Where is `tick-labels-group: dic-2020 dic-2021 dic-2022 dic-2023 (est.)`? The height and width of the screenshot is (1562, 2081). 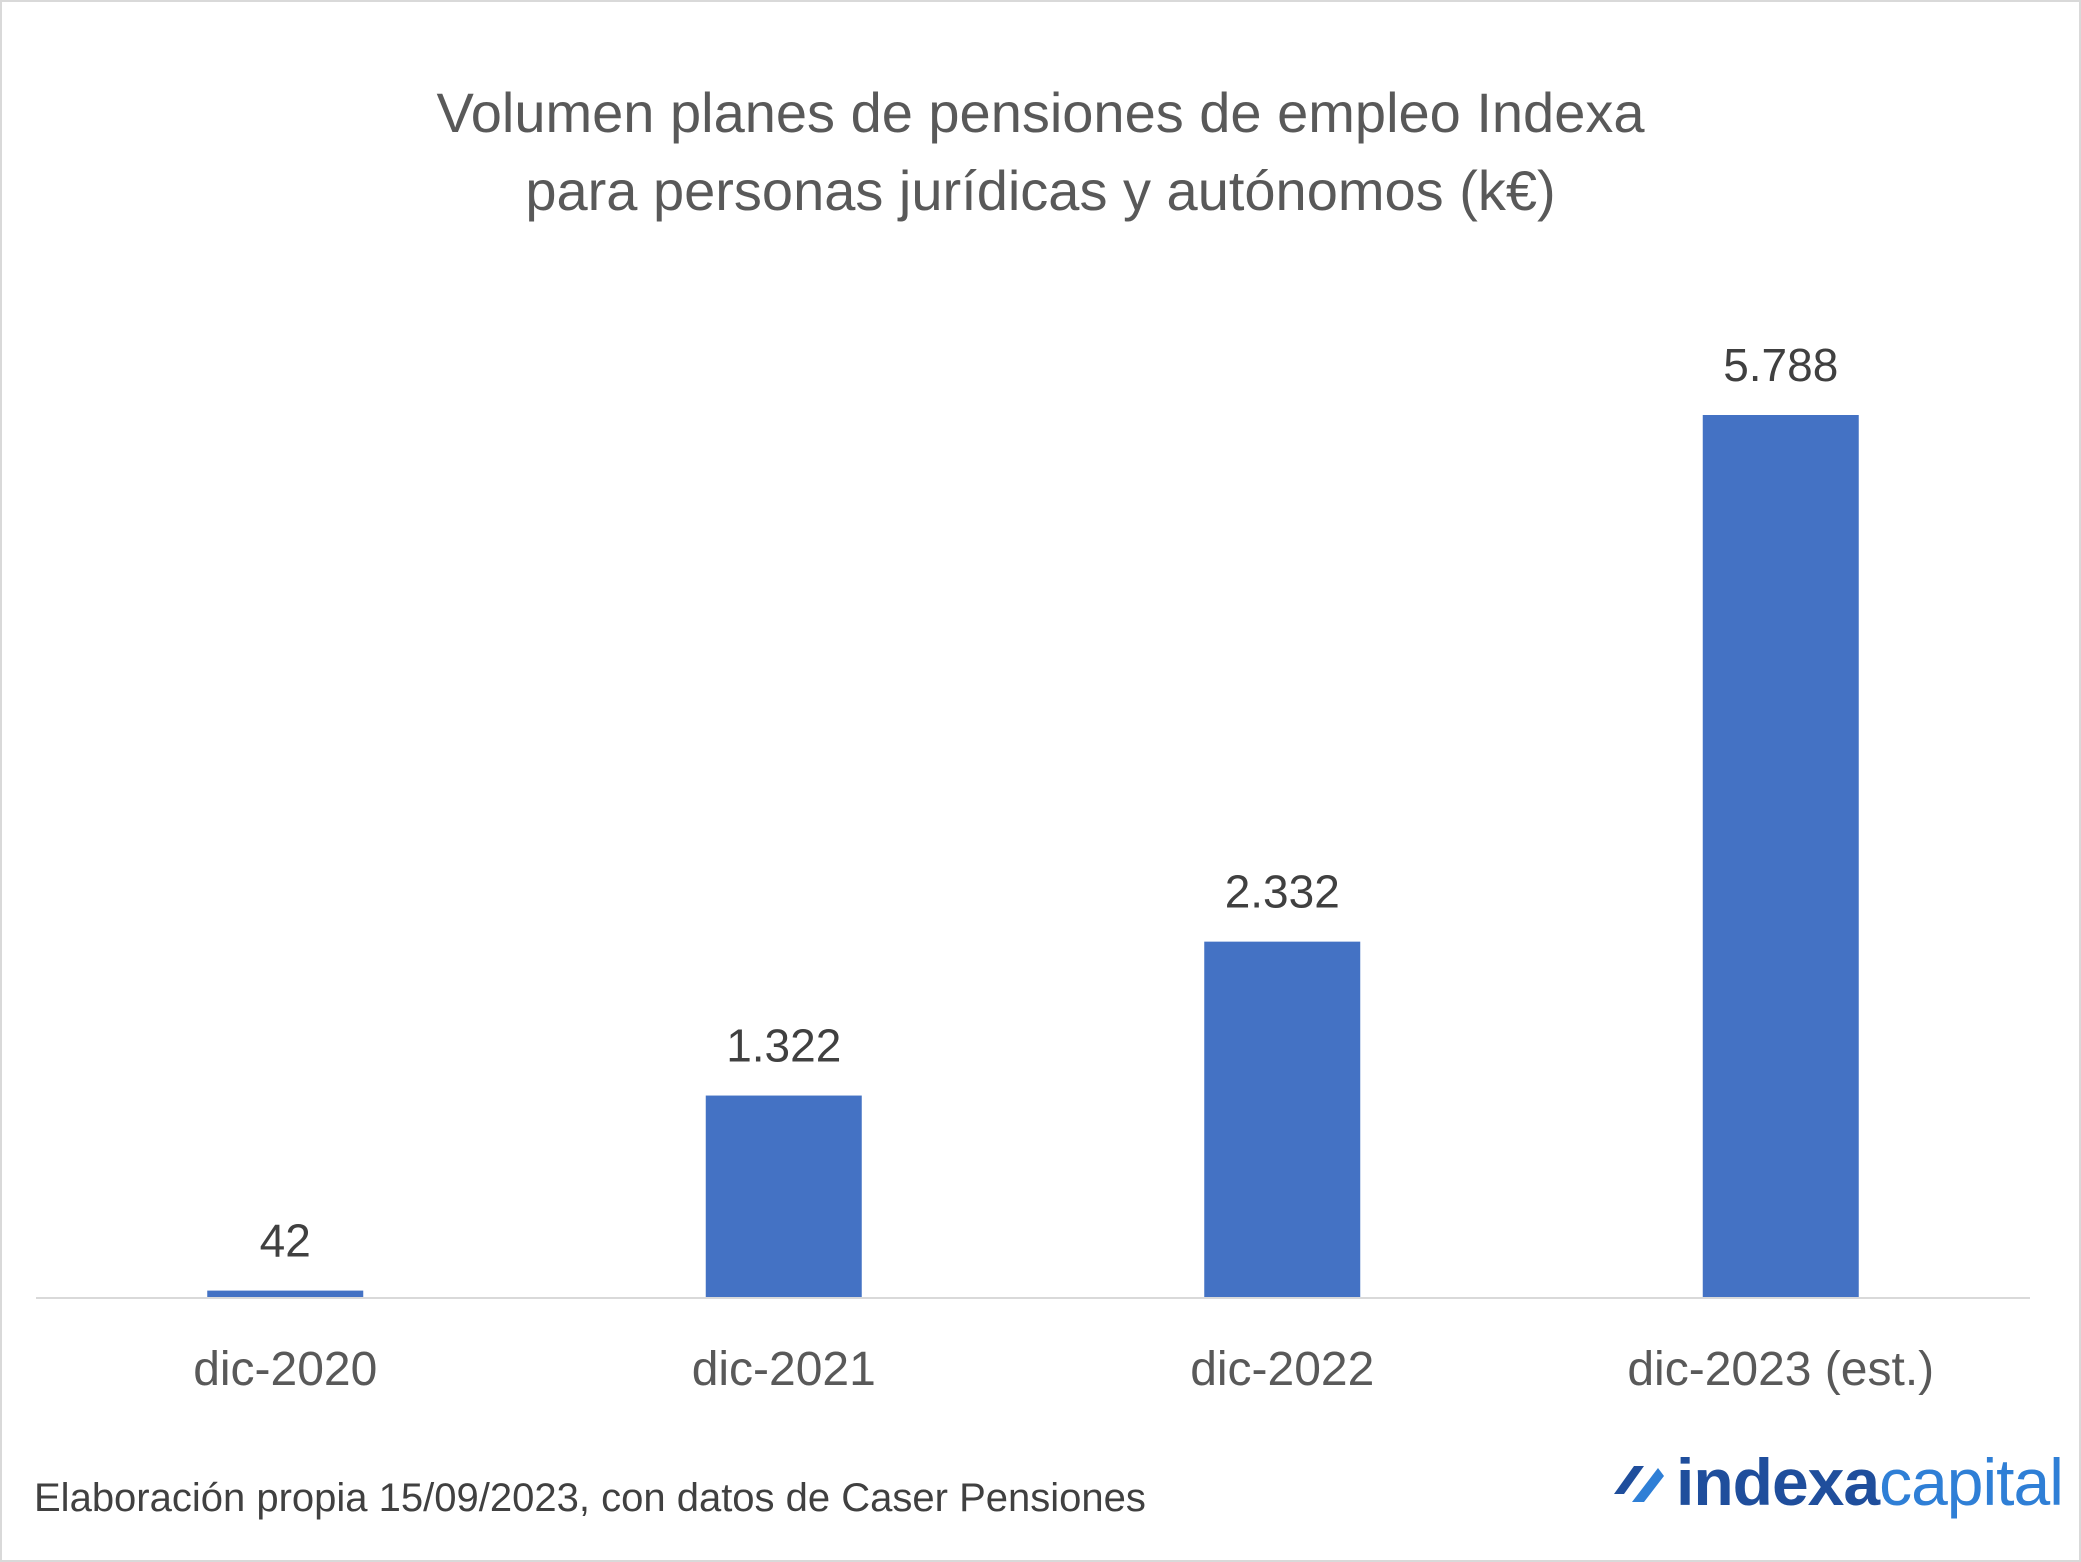 tick-labels-group: dic-2020 dic-2021 dic-2022 dic-2023 (est.) is located at coordinates (1063, 1369).